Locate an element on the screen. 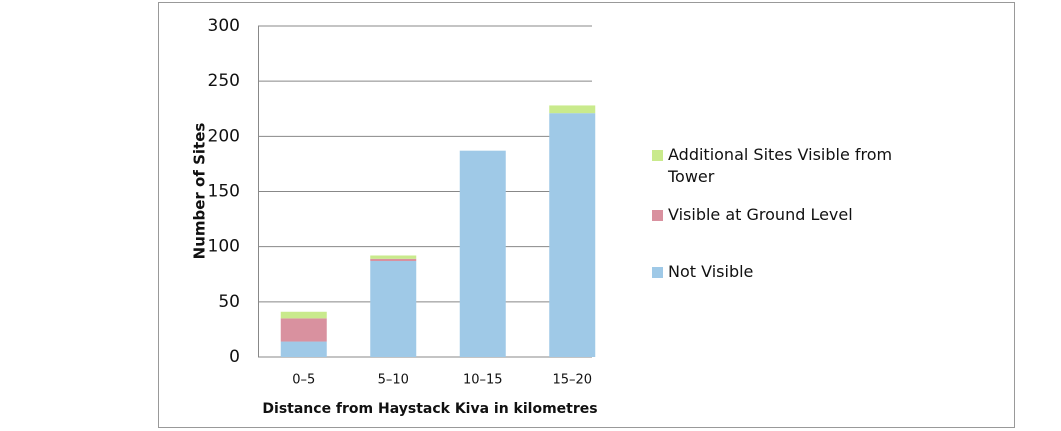 This screenshot has height=431, width=1061. legend-entry: Not Visible is located at coordinates (777, 272).